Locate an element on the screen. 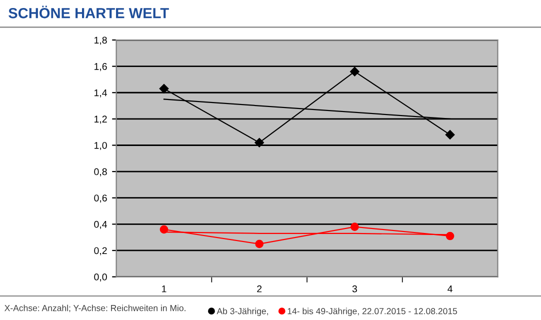  y-tick-label: 0,0 is located at coordinates (100, 278).